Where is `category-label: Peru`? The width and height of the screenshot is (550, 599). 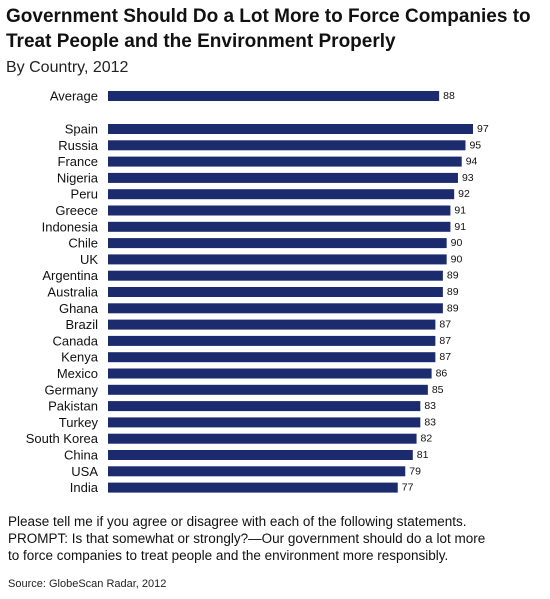 category-label: Peru is located at coordinates (84, 194).